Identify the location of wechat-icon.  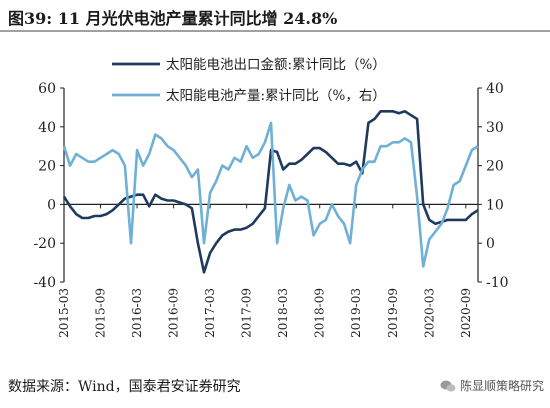
(448, 386).